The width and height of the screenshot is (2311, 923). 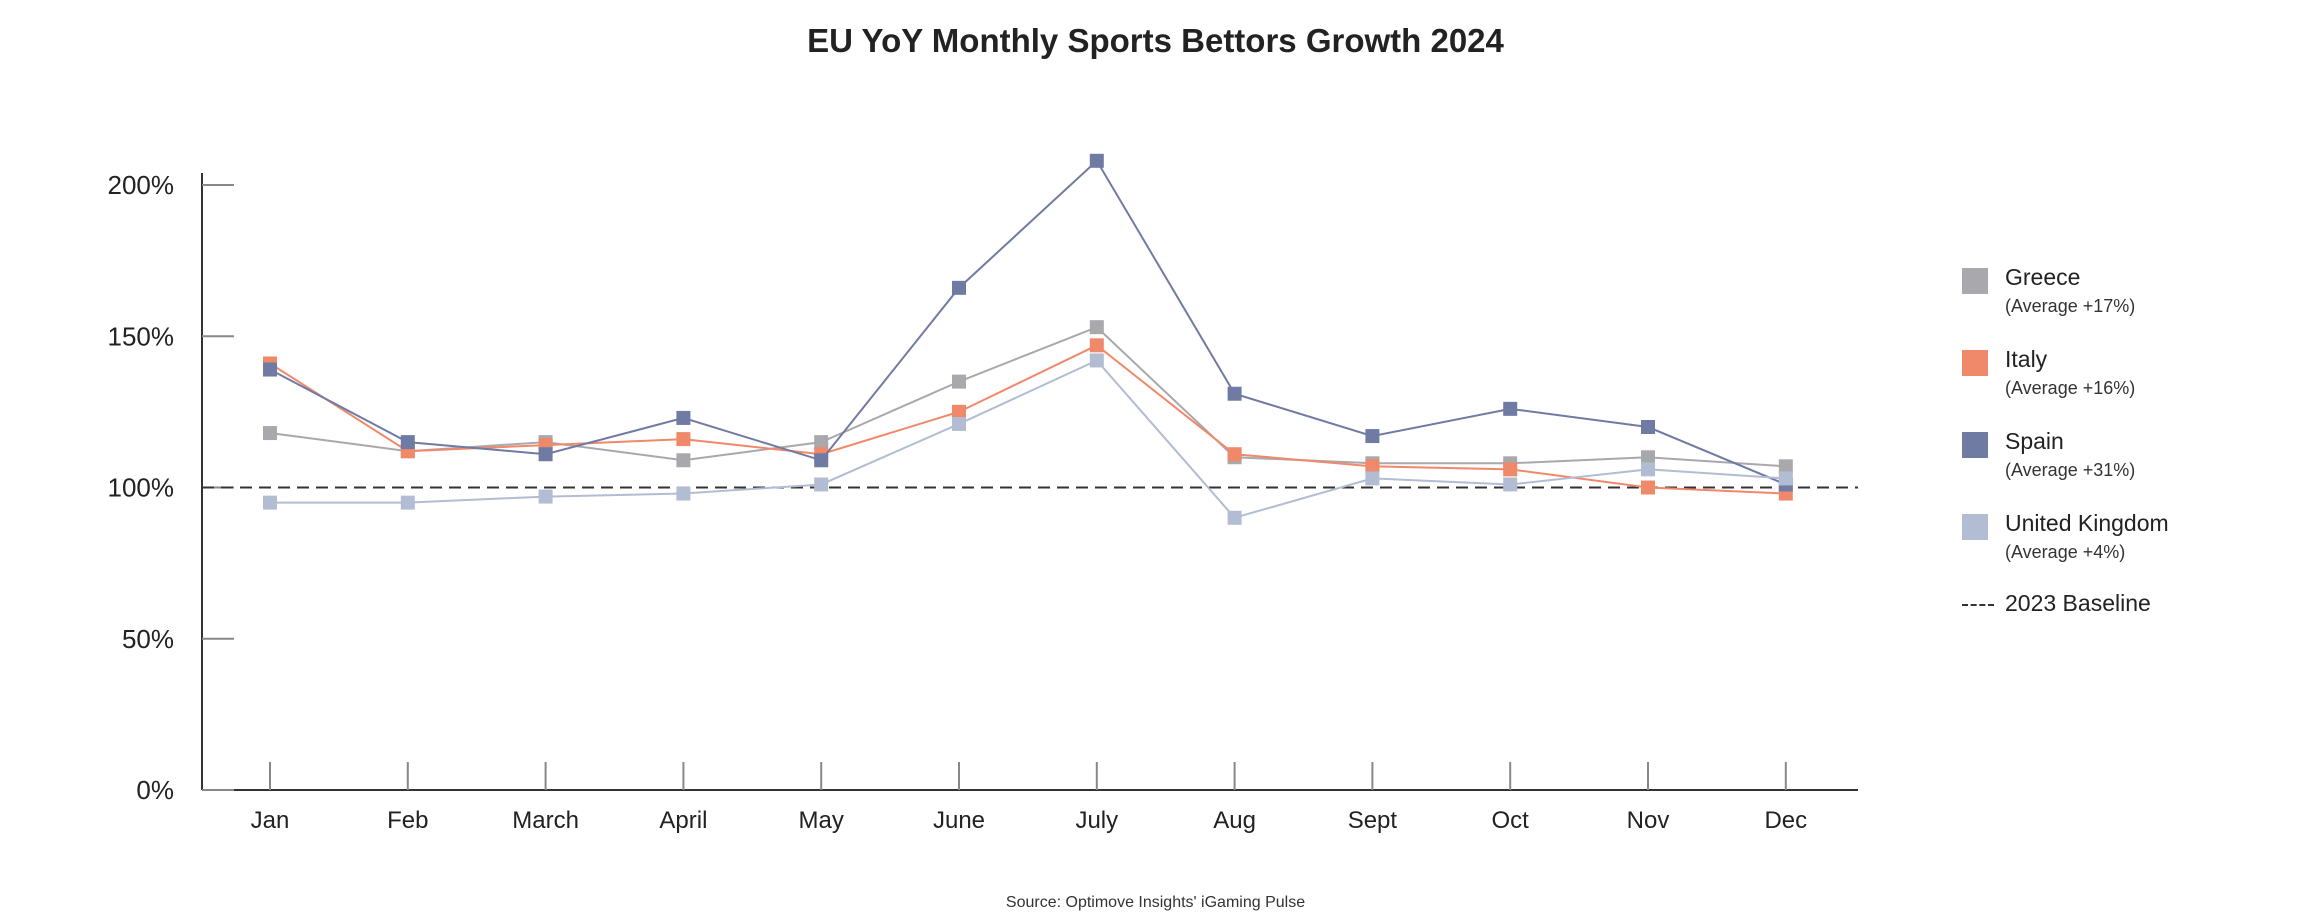 What do you see at coordinates (2070, 306) in the screenshot?
I see `legend-average-greece: (Average +17%)` at bounding box center [2070, 306].